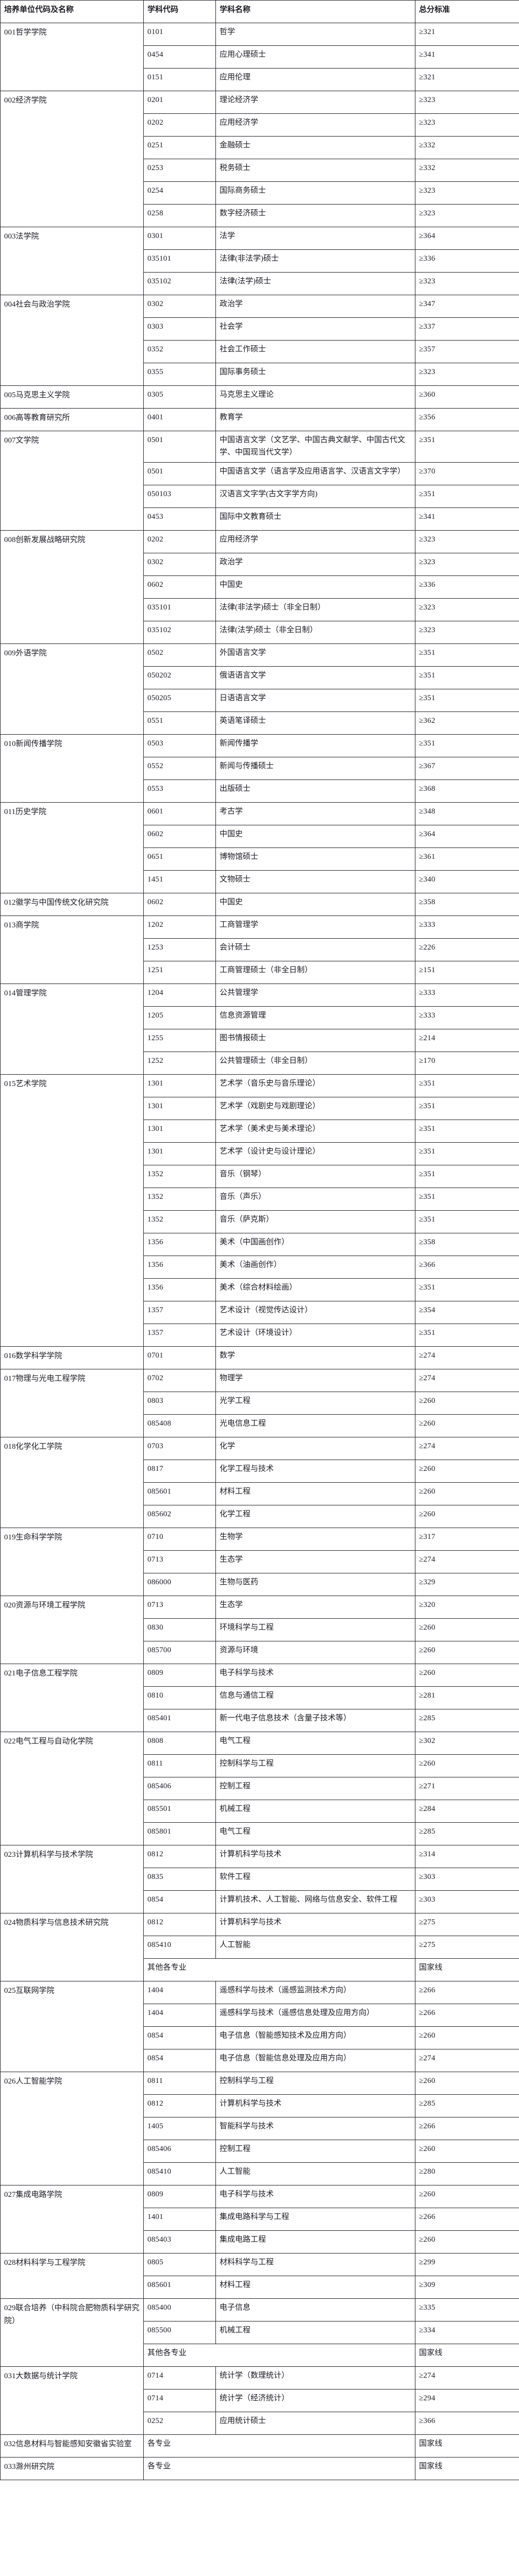  Describe the element at coordinates (259, 2332) in the screenshot. I see `table-row: 029联合培养（中科院合肥物质科学研究院） 085400 电子信息 ≥335` at that location.